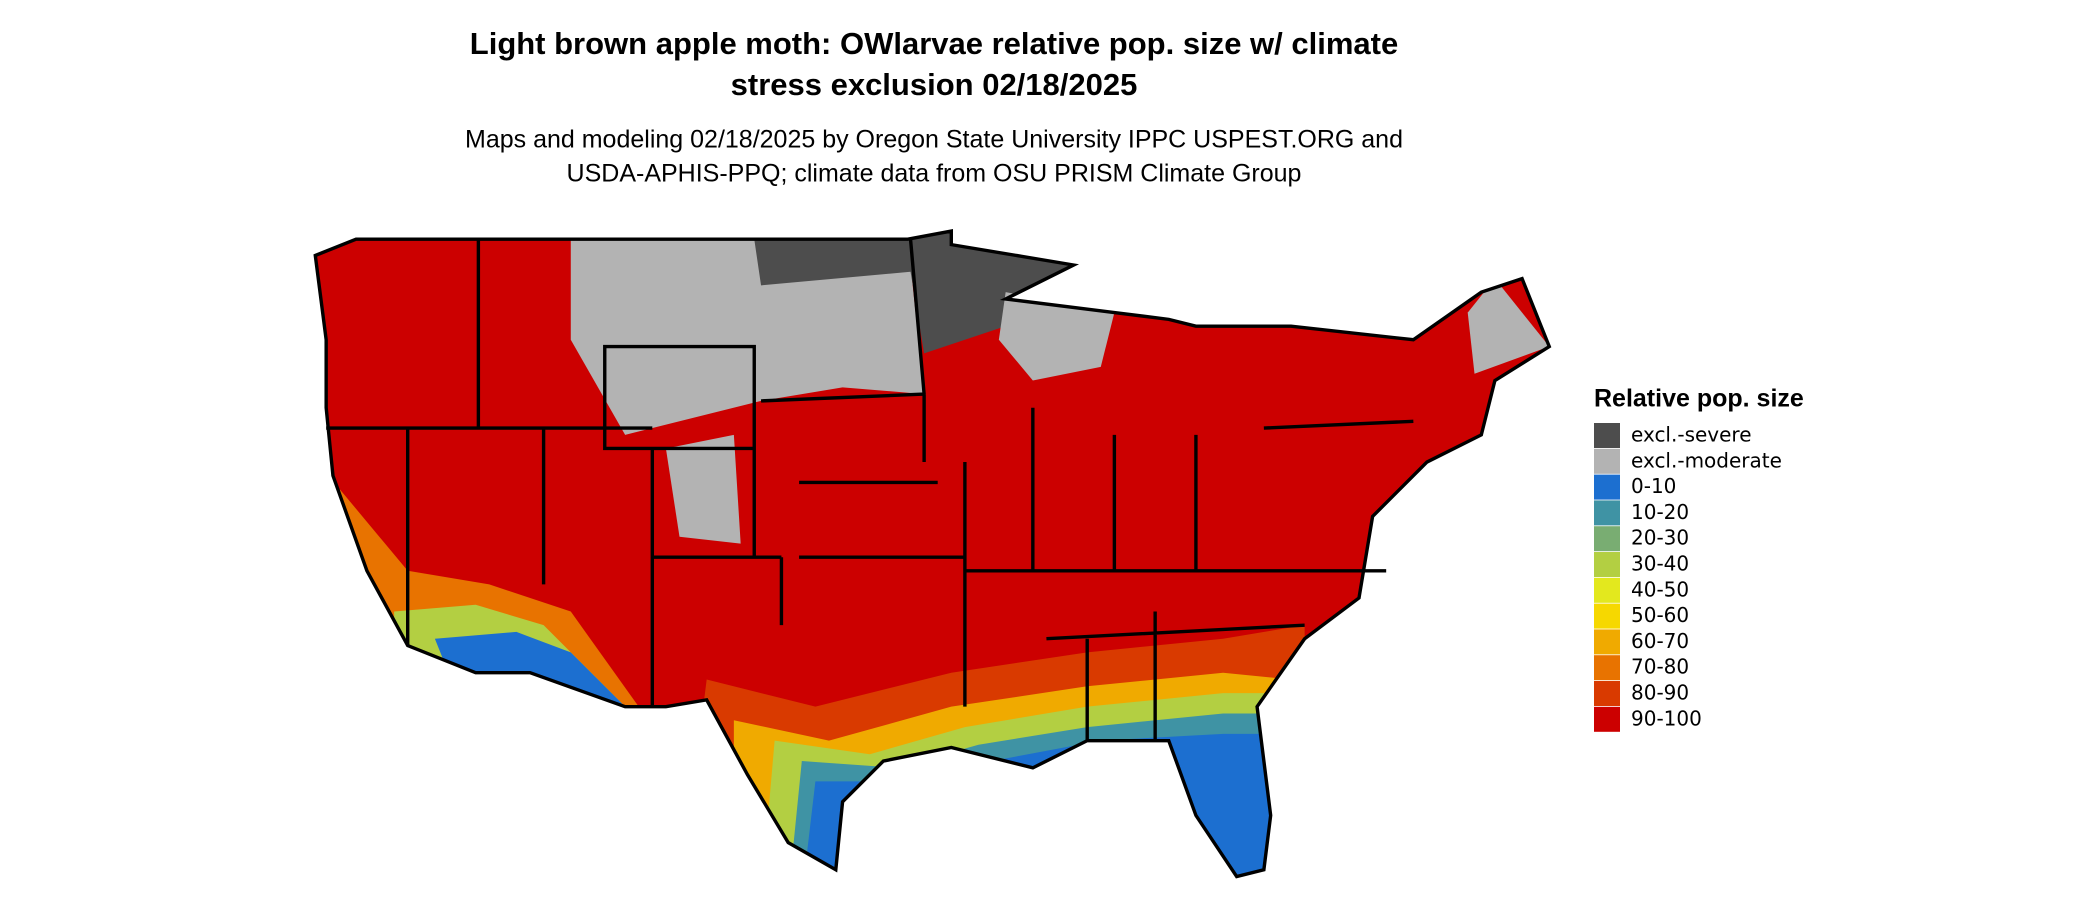  What do you see at coordinates (1653, 486) in the screenshot?
I see `legend-label: 0-10` at bounding box center [1653, 486].